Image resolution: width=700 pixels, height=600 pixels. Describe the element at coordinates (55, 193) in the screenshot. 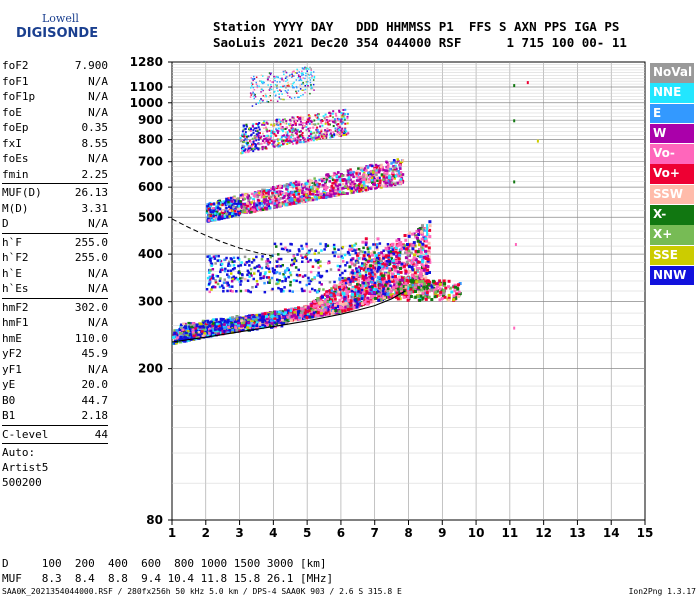

I see `param-row-mufd: MUF(D) 26.13` at that location.